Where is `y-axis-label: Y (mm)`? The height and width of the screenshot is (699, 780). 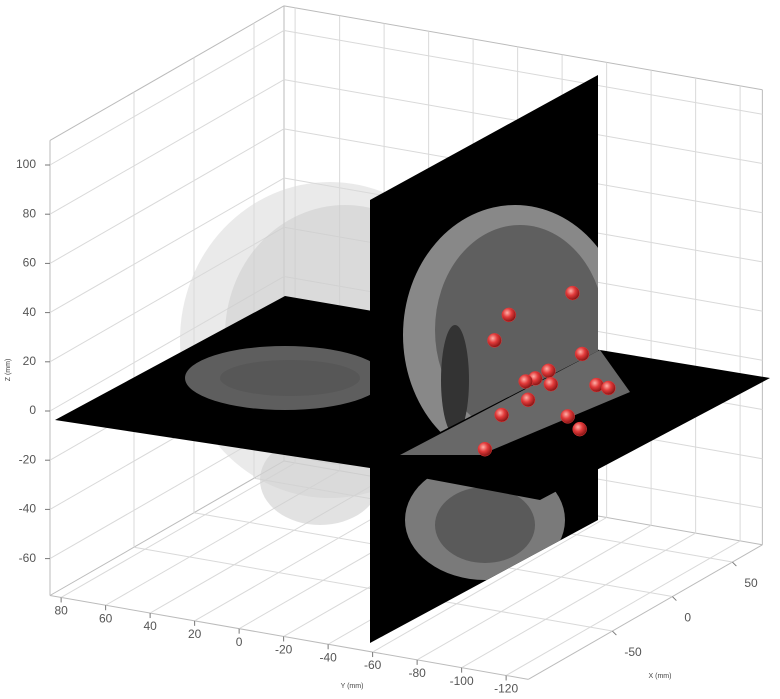
y-axis-label: Y (mm) is located at coordinates (352, 686).